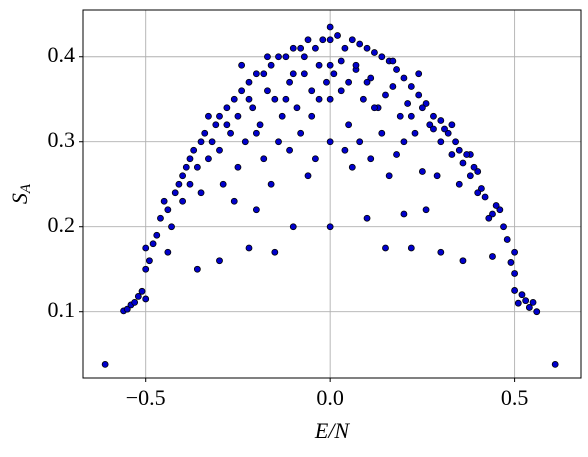 This screenshot has width=588, height=457. Describe the element at coordinates (62, 54) in the screenshot. I see `y-tick-label: 0.4` at that location.